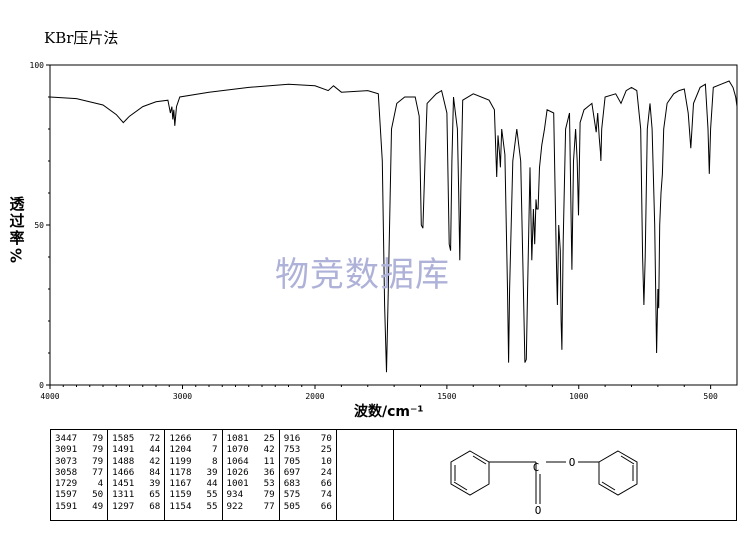  I want to click on benzene-ring-left, so click(470, 473).